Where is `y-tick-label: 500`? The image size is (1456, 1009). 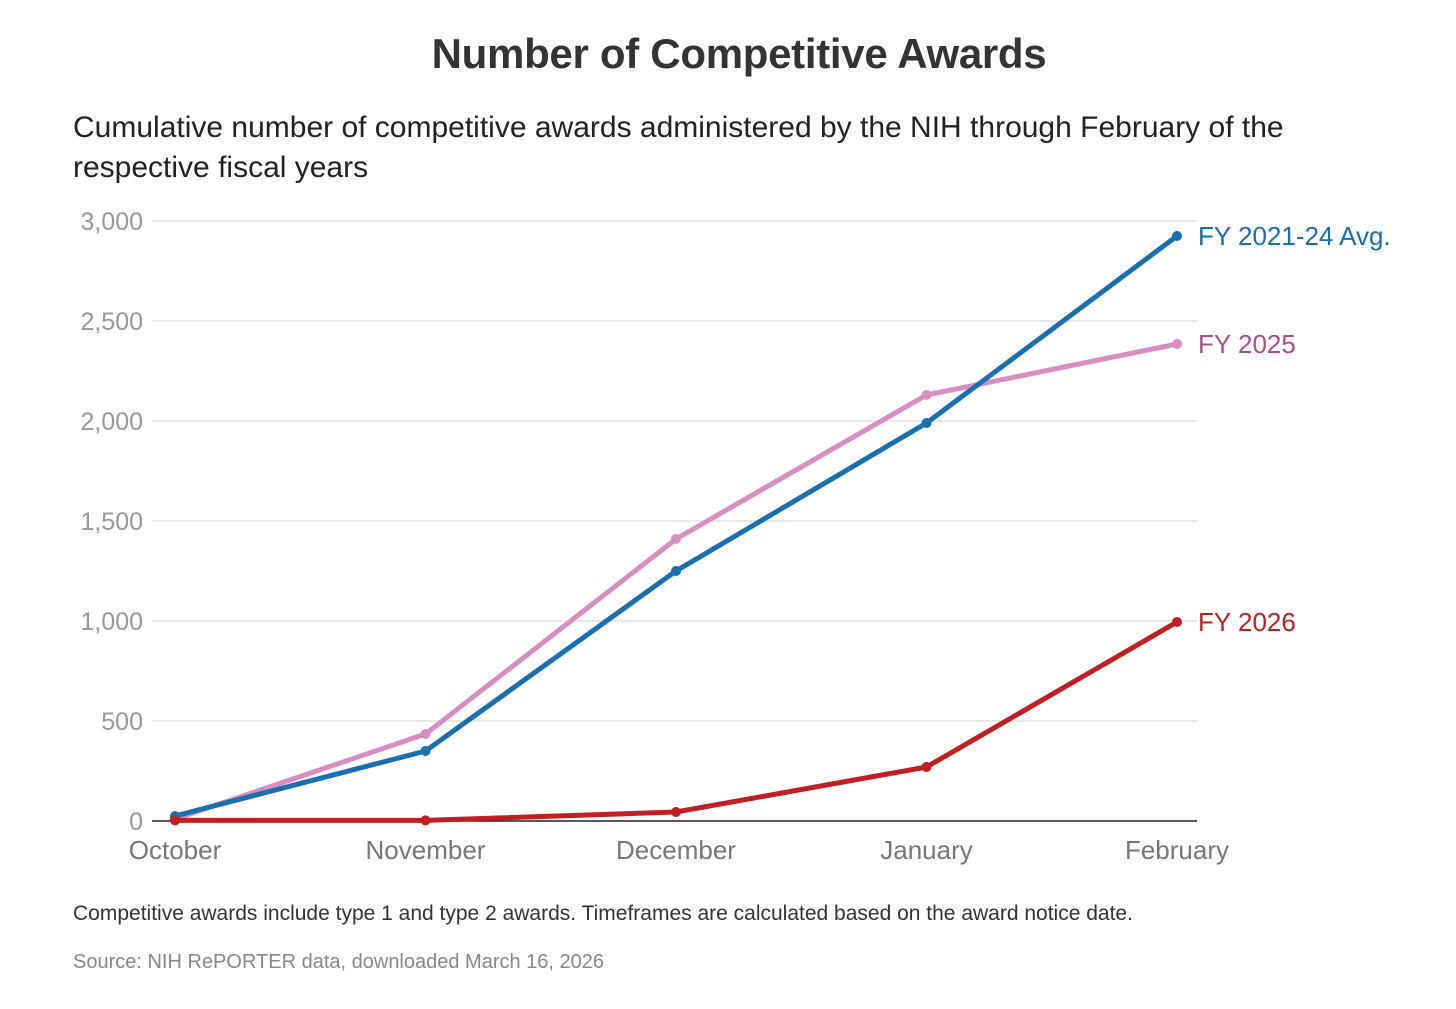
y-tick-label: 500 is located at coordinates (122, 722).